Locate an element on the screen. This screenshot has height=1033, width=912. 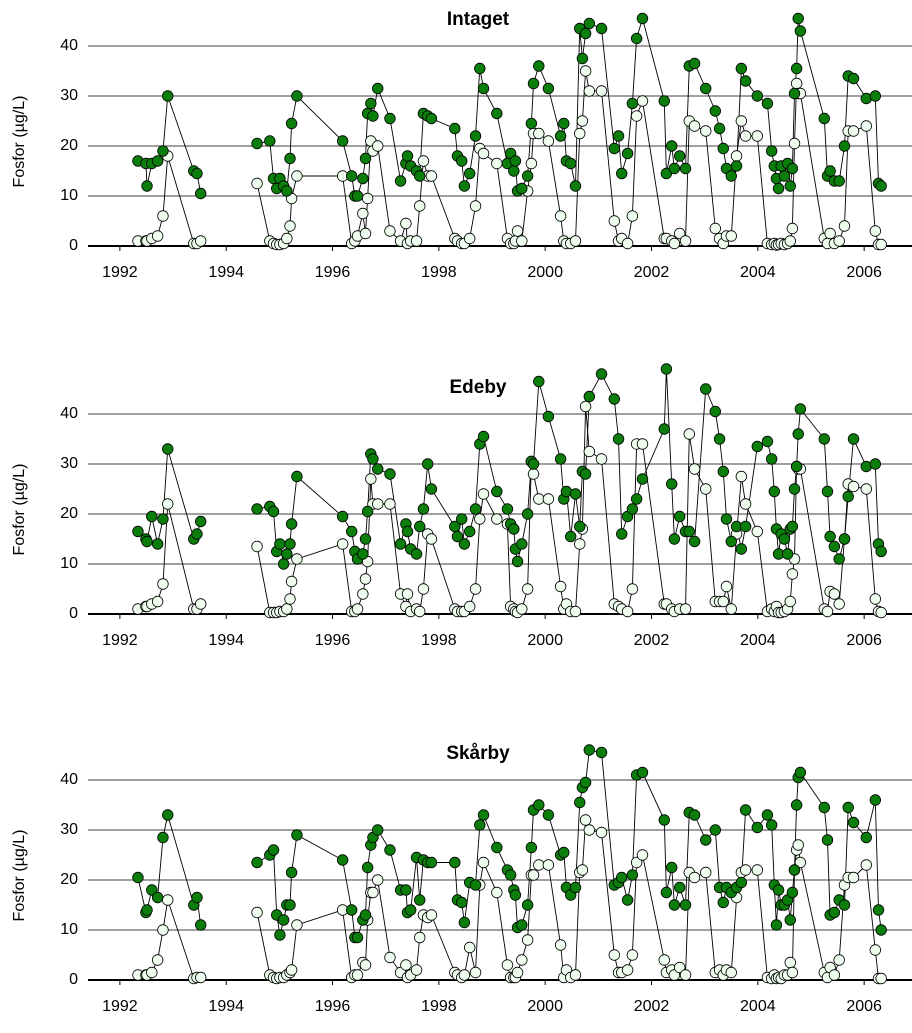
x-tick-label: 2006 is located at coordinates (864, 1006).